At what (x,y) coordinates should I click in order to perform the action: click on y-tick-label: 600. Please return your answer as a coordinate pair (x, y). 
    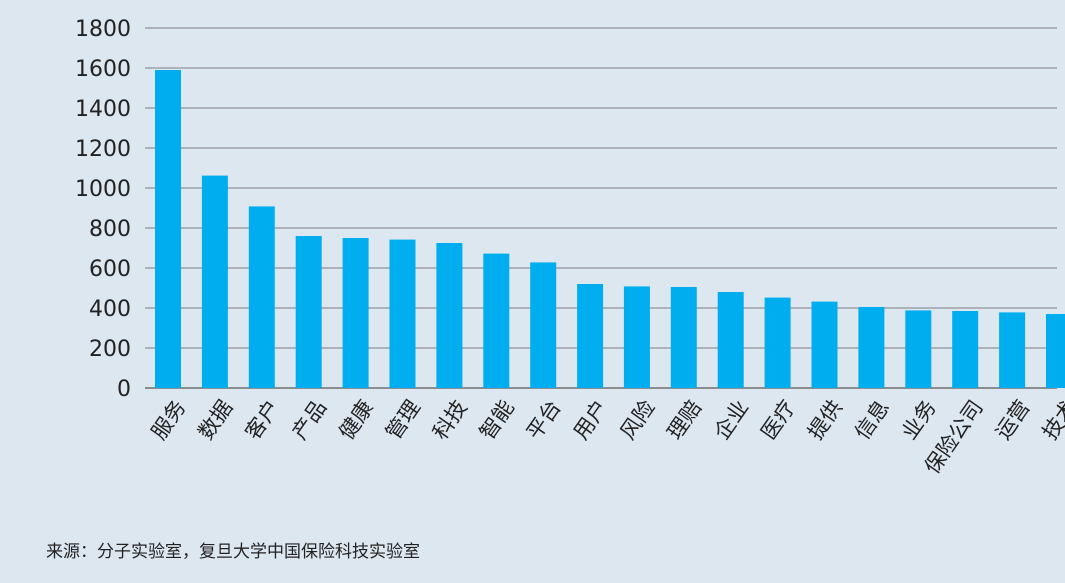
    Looking at the image, I should click on (110, 269).